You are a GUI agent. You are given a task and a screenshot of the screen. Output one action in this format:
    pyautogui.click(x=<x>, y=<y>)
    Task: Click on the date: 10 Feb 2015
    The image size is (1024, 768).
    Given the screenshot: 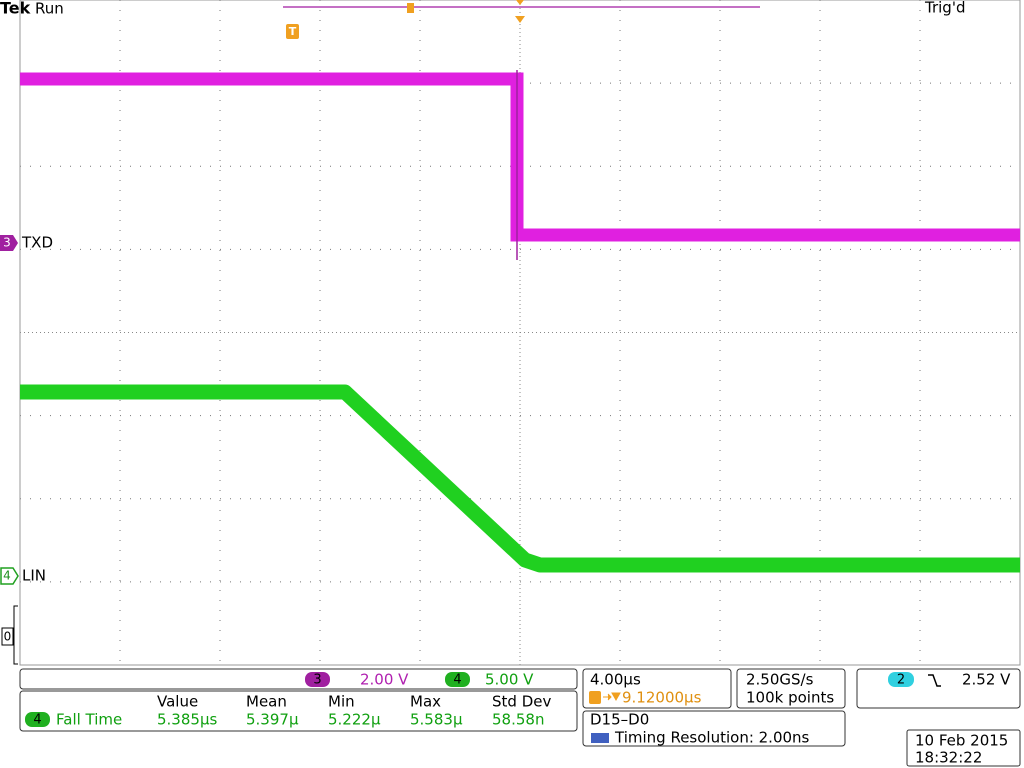 What is the action you would take?
    pyautogui.click(x=961, y=741)
    